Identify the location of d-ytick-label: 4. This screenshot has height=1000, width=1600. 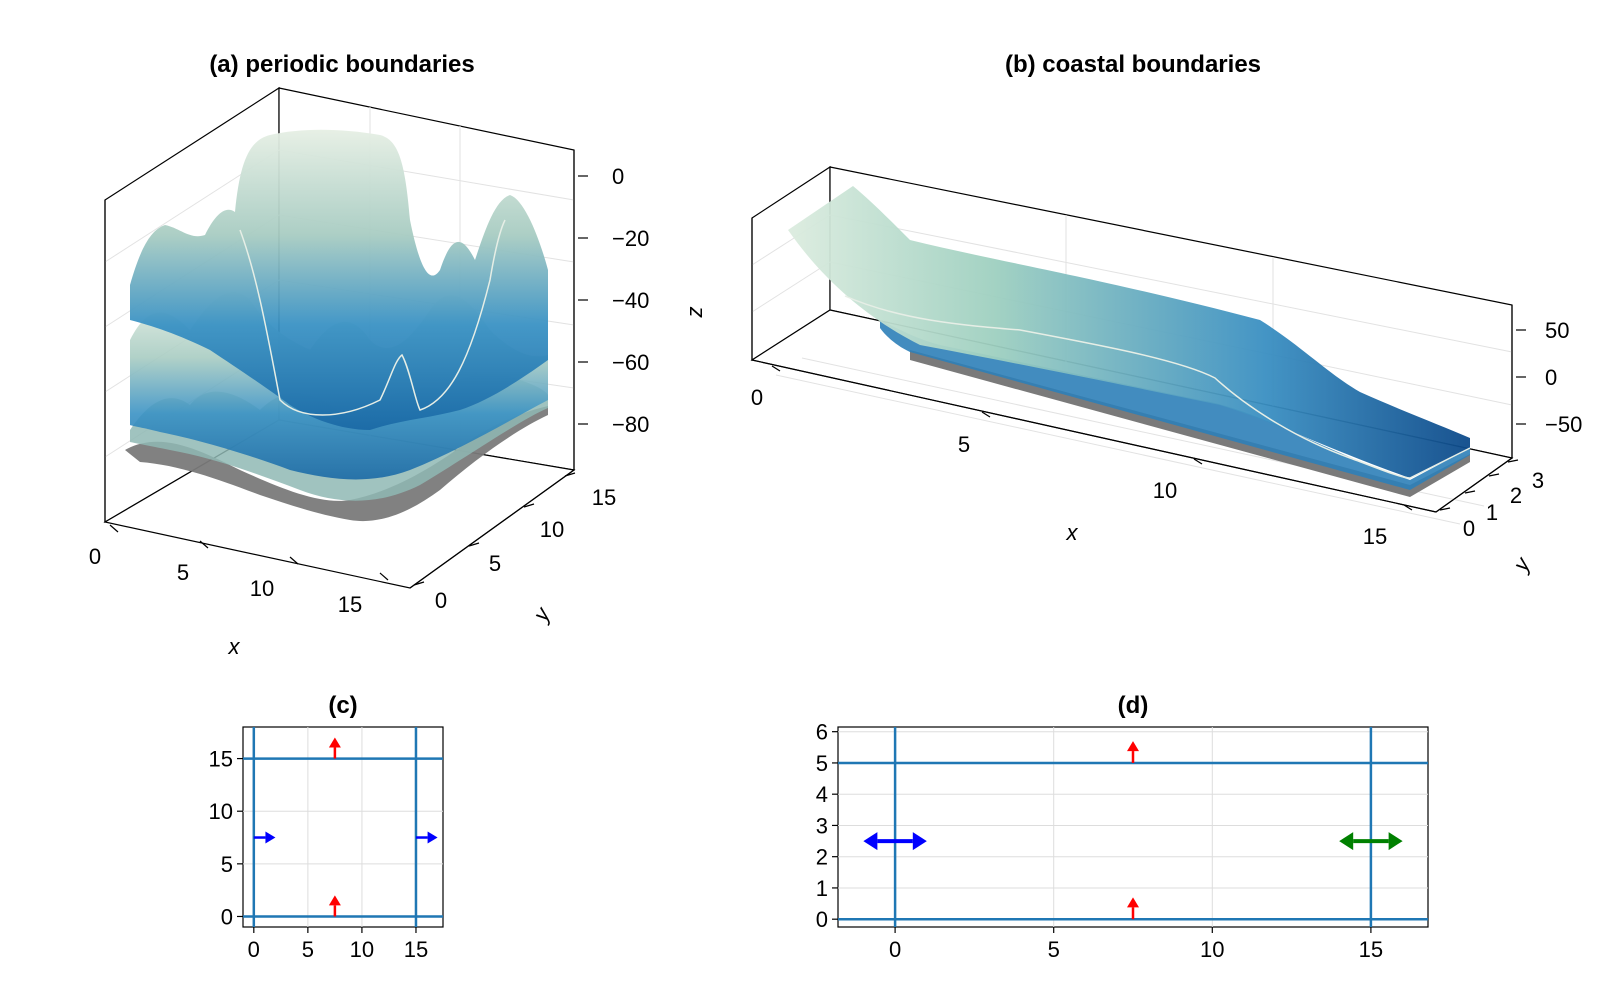
(822, 794).